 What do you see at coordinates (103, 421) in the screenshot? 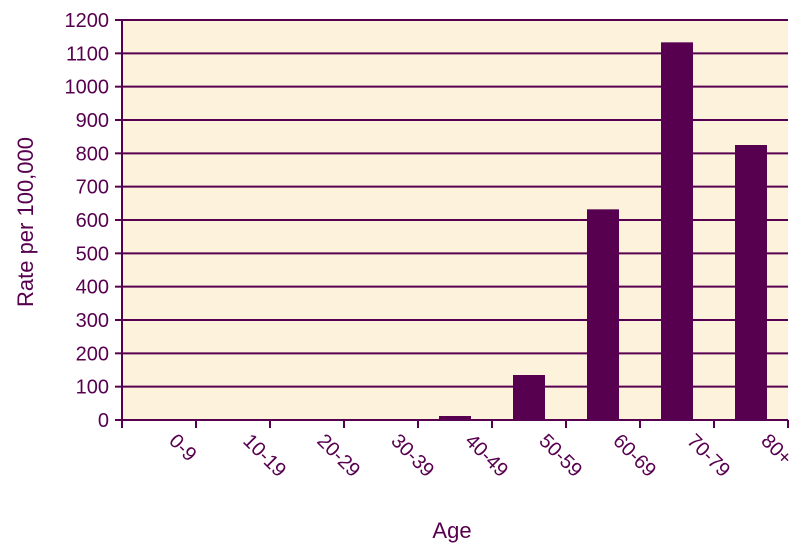
I see `y-tick-label: 0` at bounding box center [103, 421].